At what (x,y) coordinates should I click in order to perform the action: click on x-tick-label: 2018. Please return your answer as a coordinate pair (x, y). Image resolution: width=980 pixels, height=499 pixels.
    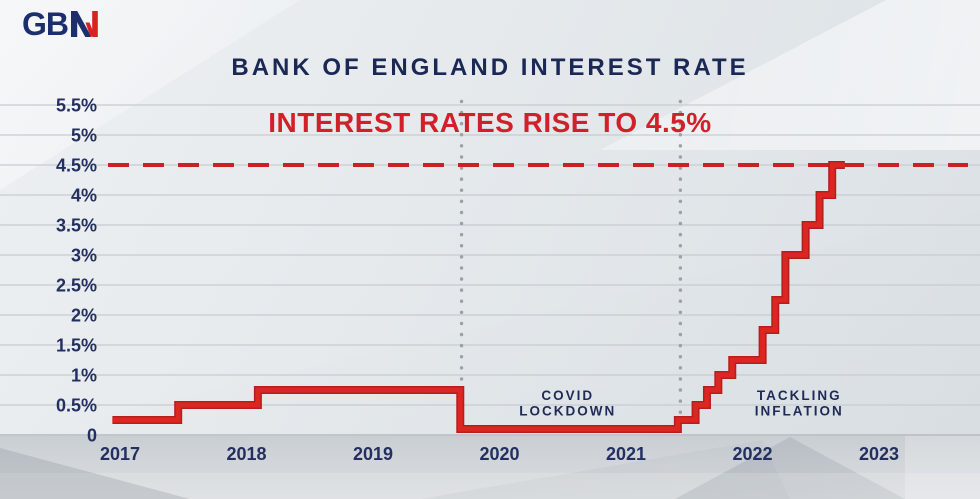
    Looking at the image, I should click on (246, 454).